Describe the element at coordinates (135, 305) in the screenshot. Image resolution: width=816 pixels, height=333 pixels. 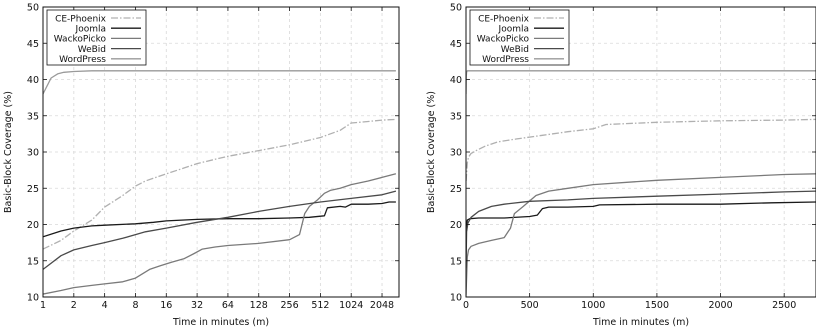
I see `x-tick-label: 8` at that location.